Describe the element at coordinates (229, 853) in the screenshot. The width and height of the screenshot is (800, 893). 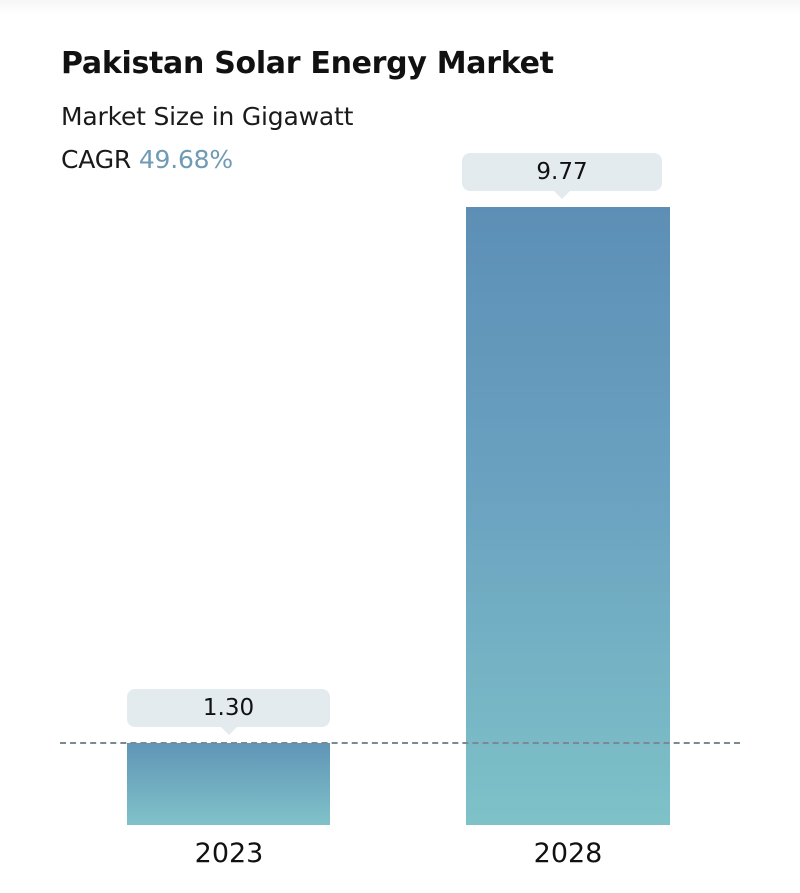
I see `x-axis-label-2023: 2023` at that location.